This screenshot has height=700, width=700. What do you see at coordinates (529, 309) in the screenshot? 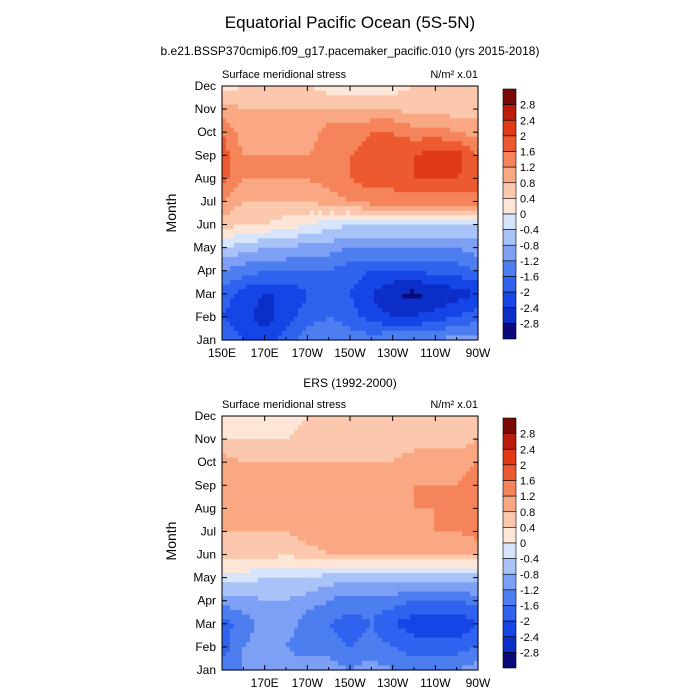
I see `colorbar-label: -2.4` at bounding box center [529, 309].